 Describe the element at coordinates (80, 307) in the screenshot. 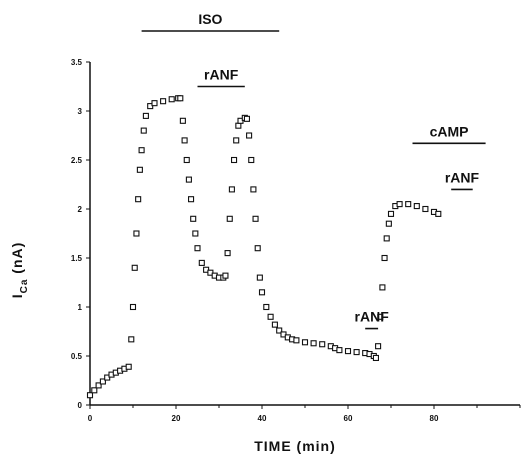

I see `y-tick-label: 1` at that location.